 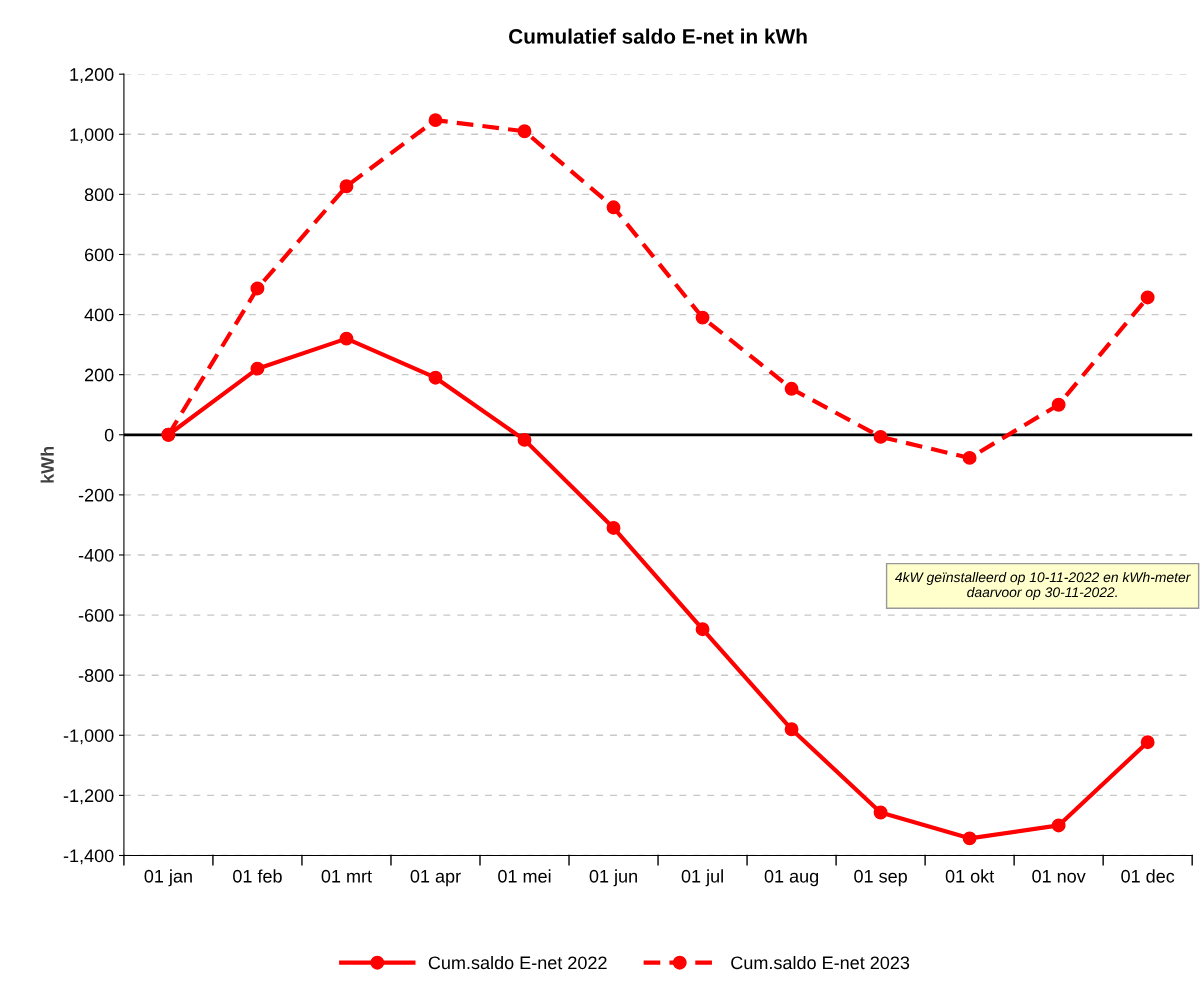 I want to click on y-tick-label: 400, so click(x=99, y=315).